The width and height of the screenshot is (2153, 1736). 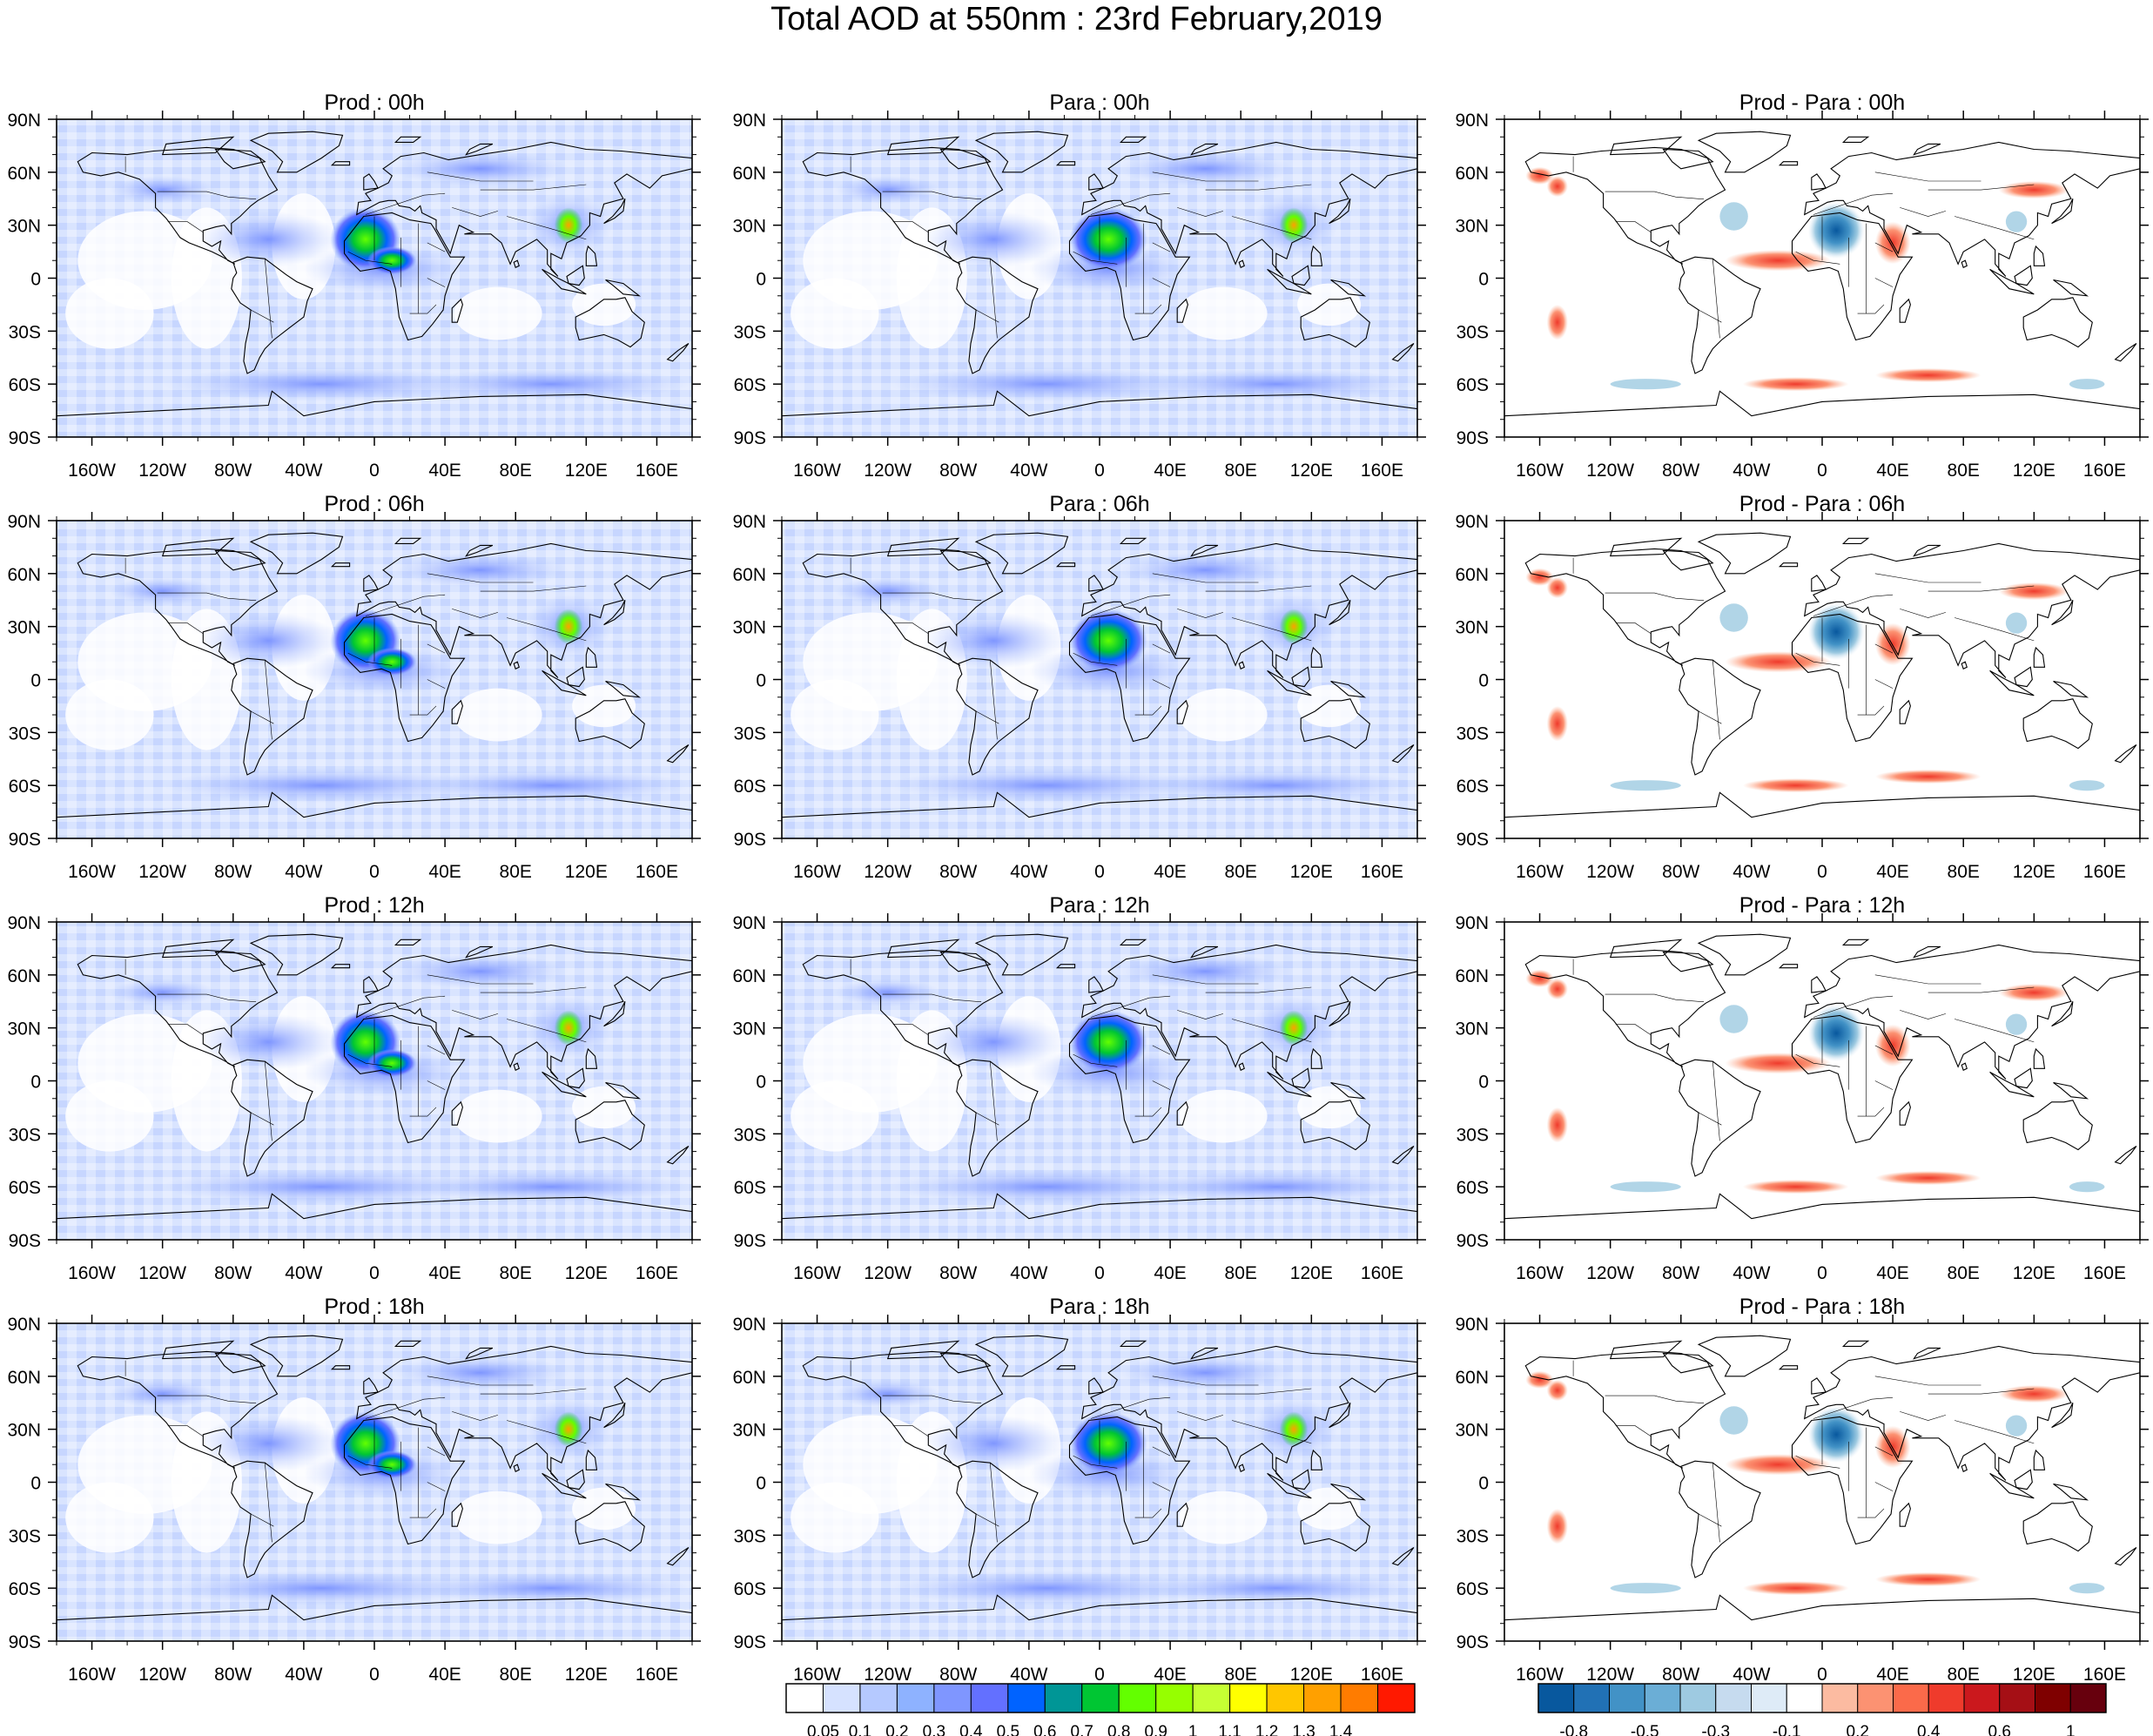 What do you see at coordinates (162, 471) in the screenshot?
I see `lon-label: 120W` at bounding box center [162, 471].